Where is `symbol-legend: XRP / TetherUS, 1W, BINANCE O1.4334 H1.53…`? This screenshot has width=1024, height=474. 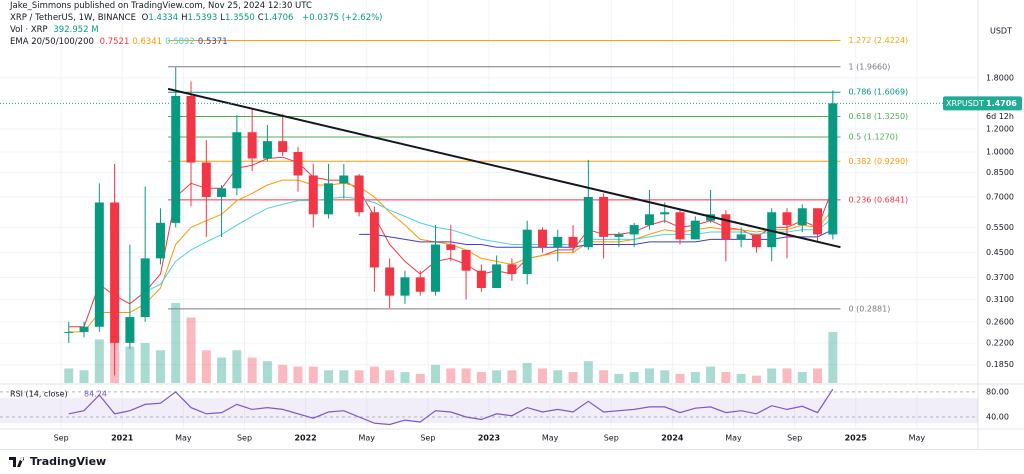
symbol-legend: XRP / TetherUS, 1W, BINANCE O1.4334 H1.53… is located at coordinates (198, 18).